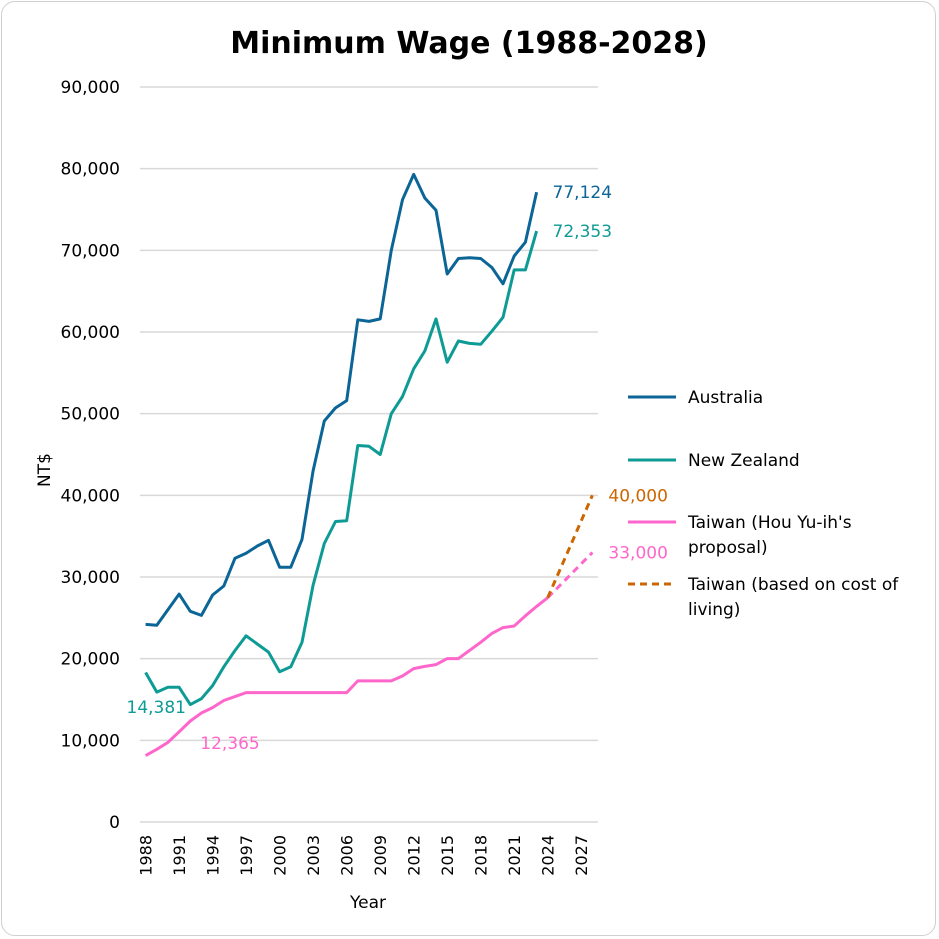 This screenshot has height=939, width=939. Describe the element at coordinates (90, 578) in the screenshot. I see `y-tick-label: 30,000` at that location.